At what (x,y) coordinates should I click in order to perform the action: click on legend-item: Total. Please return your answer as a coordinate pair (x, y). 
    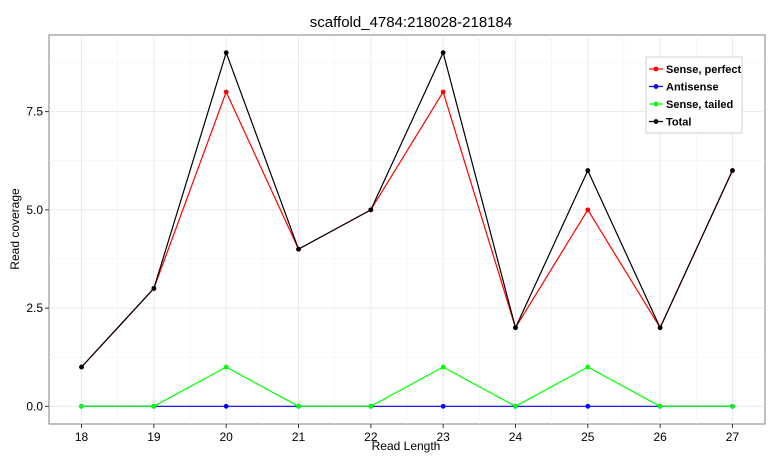
    Looking at the image, I should click on (670, 123).